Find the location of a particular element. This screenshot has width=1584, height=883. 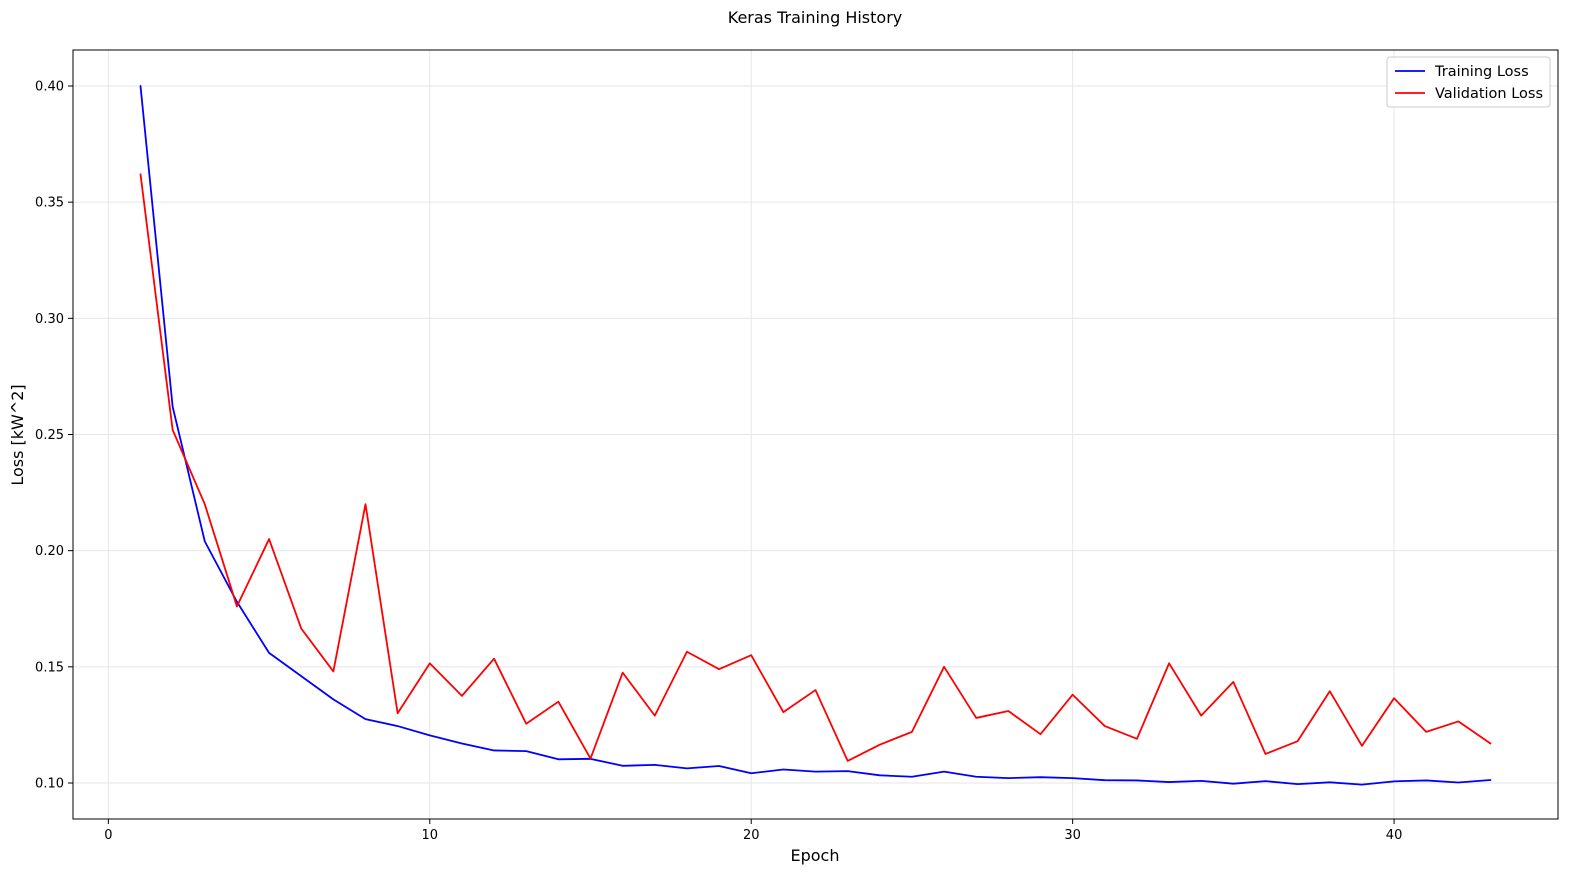

legend-label-training-loss: Training Loss is located at coordinates (1481, 72).